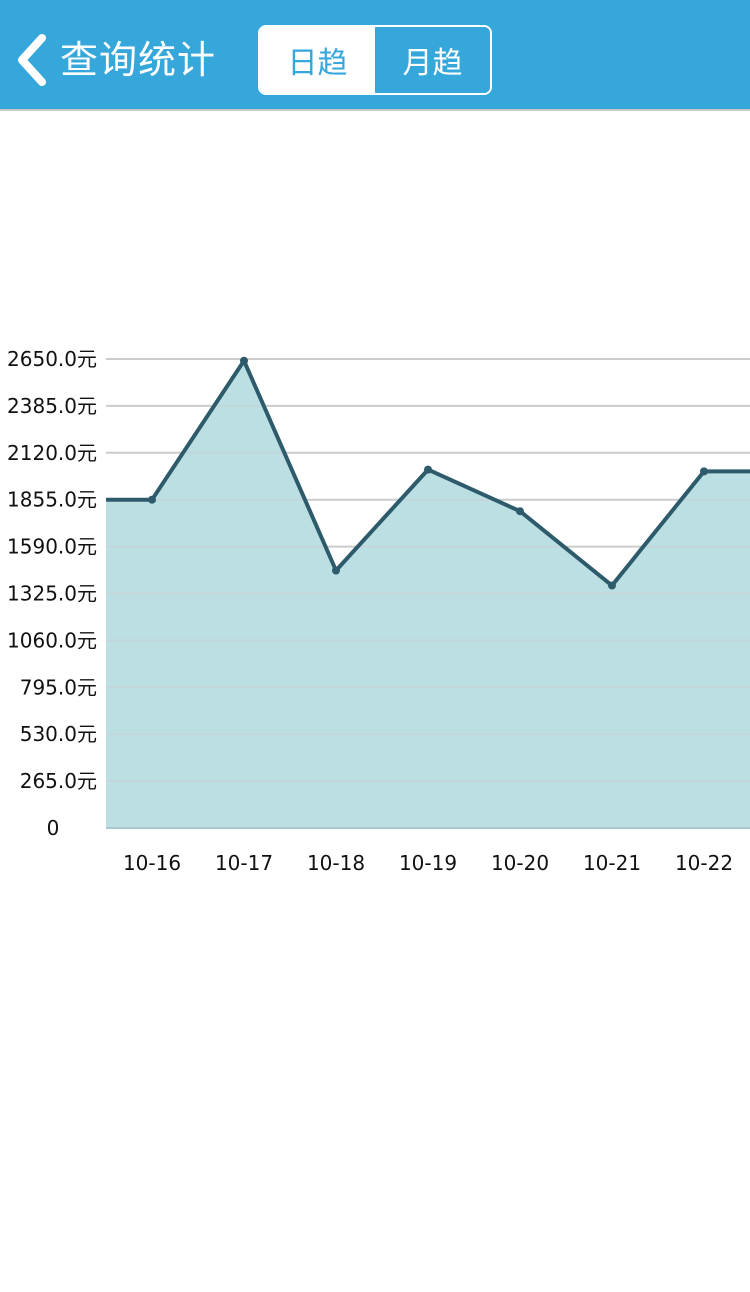  I want to click on y-tick-label: 530.0元, so click(58, 734).